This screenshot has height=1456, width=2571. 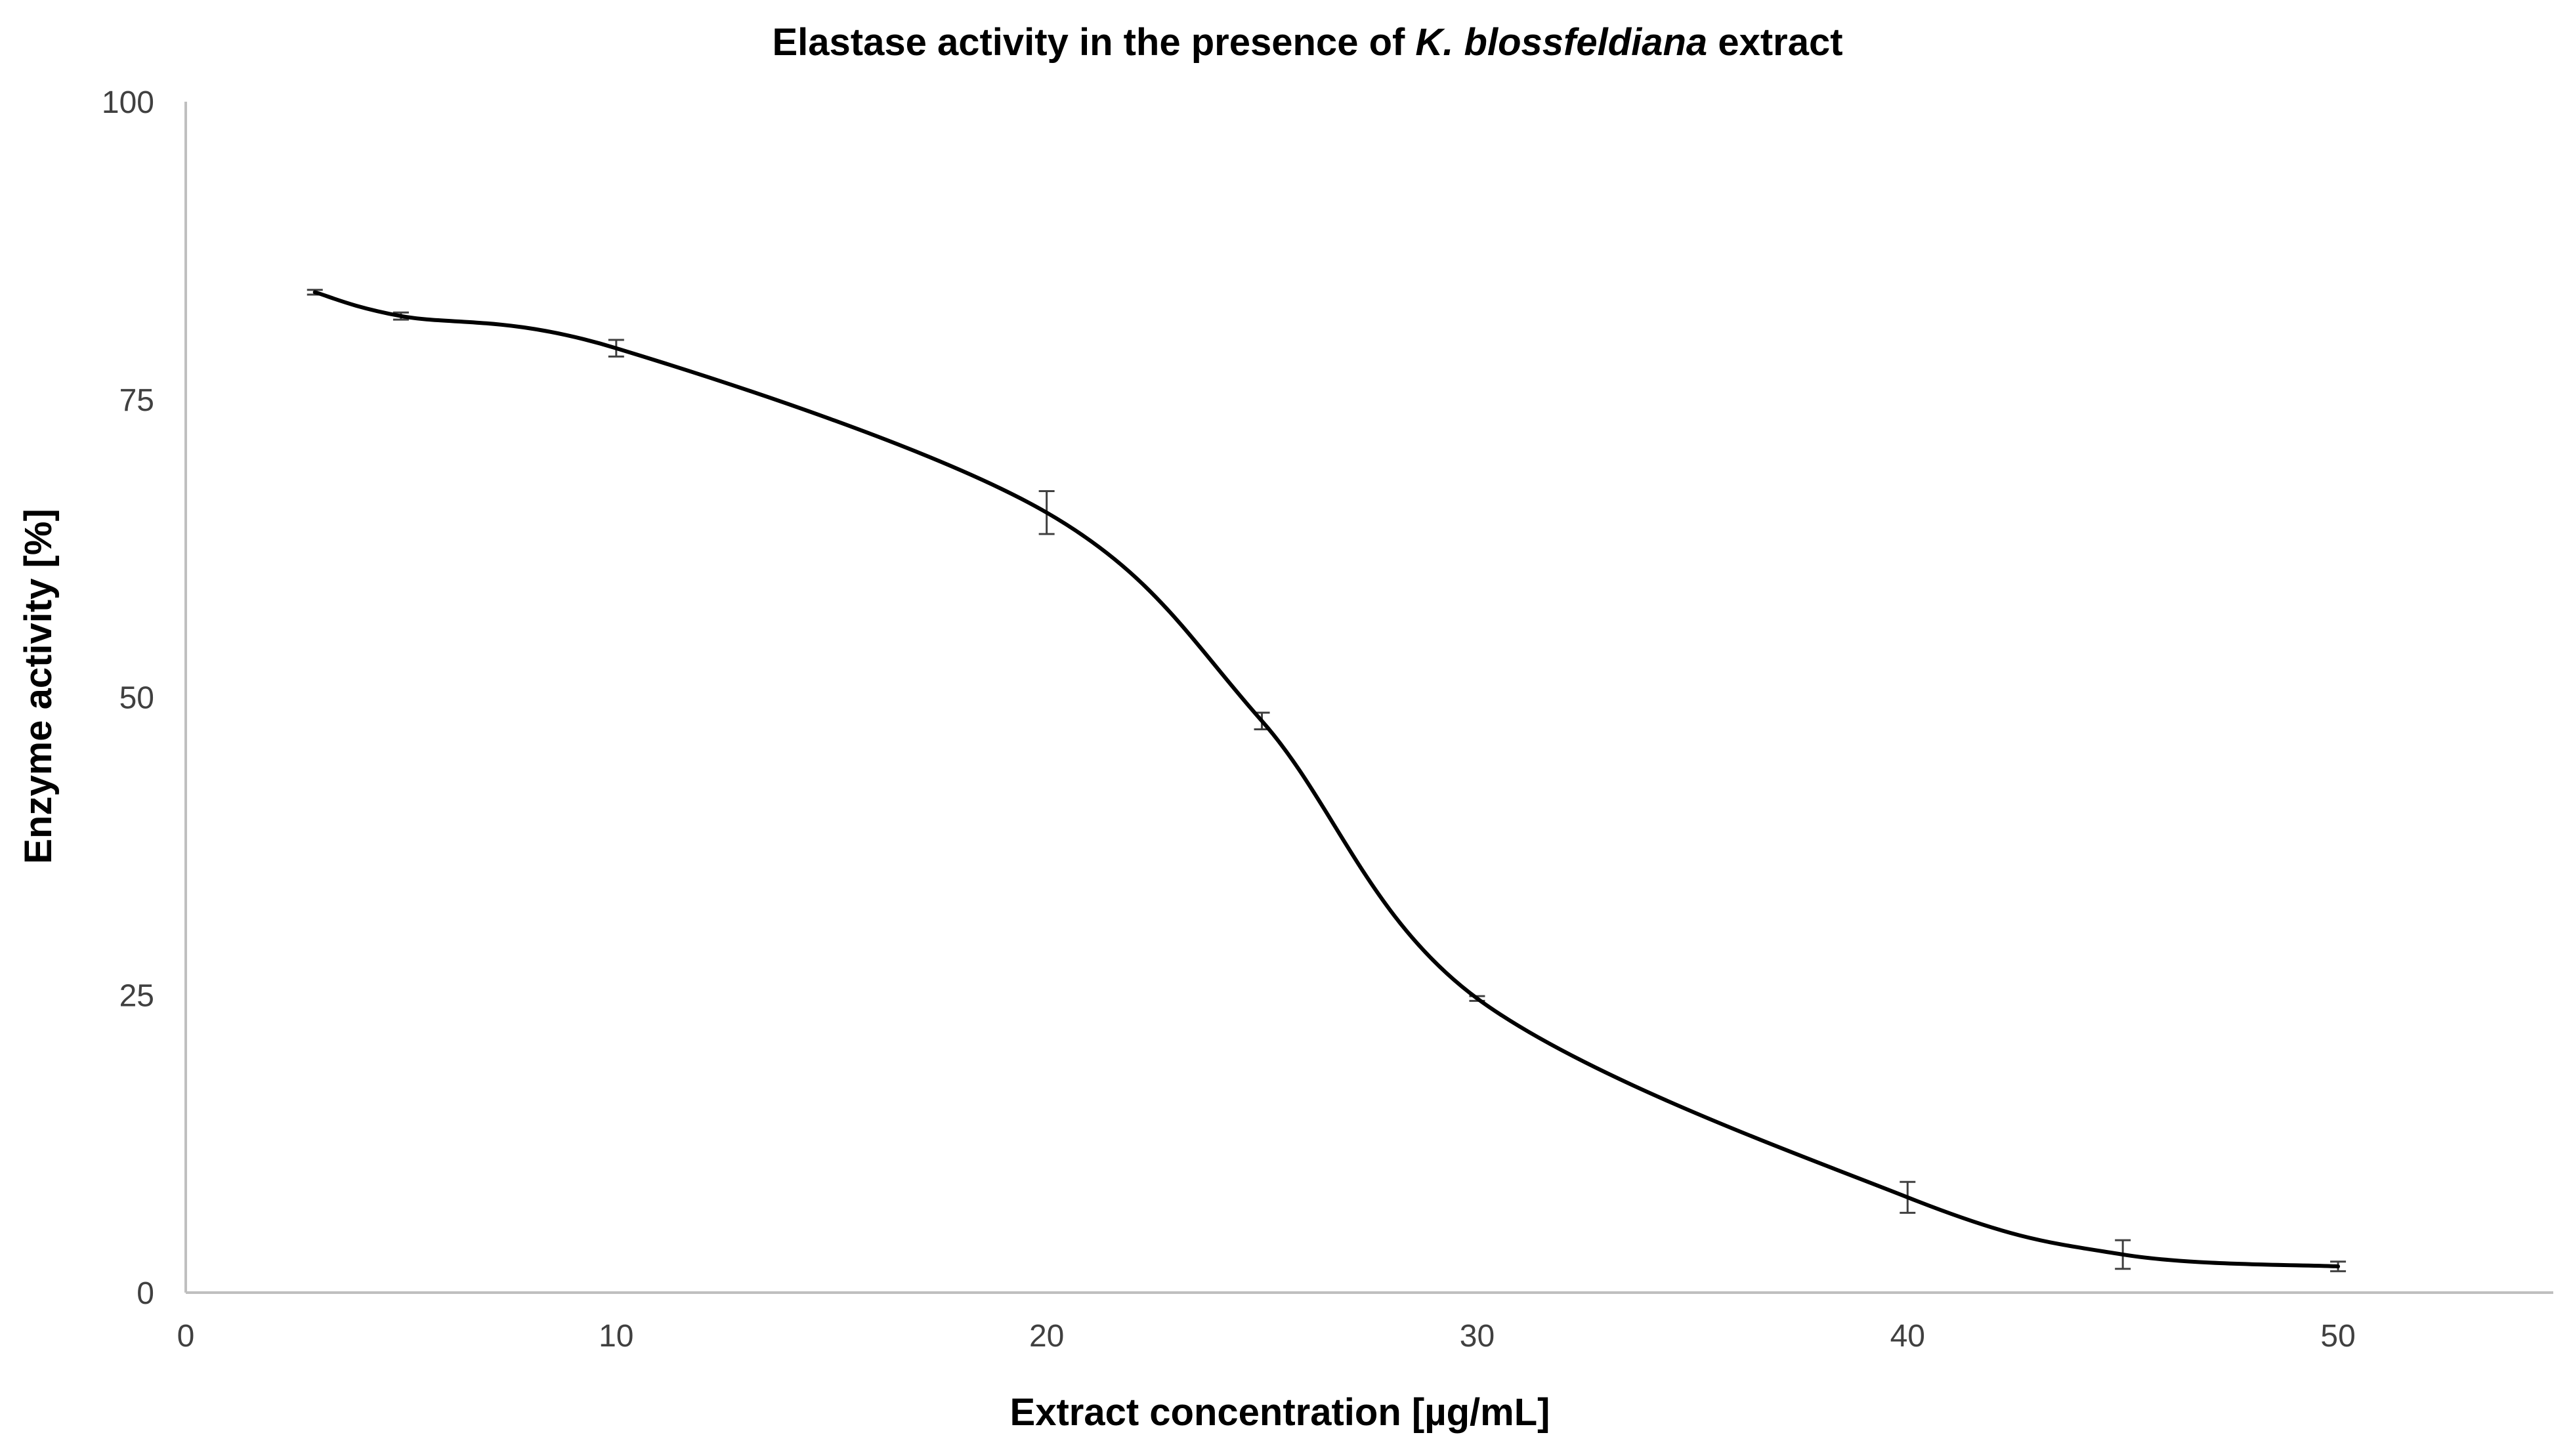 I want to click on x-tick-label: 0, so click(x=186, y=1336).